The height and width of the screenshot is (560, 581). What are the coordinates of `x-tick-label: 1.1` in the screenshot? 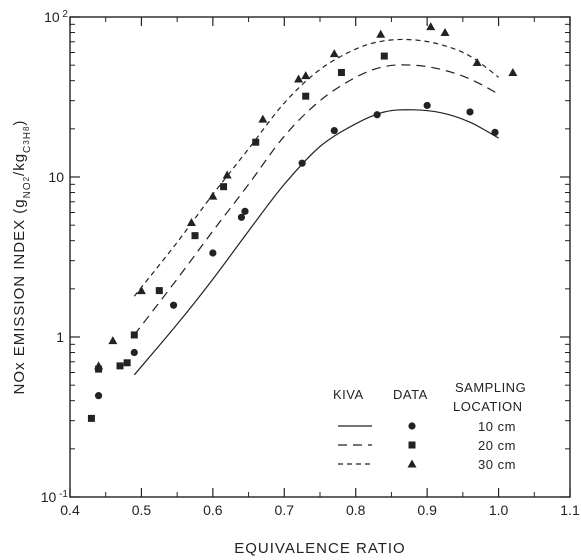 It's located at (570, 510).